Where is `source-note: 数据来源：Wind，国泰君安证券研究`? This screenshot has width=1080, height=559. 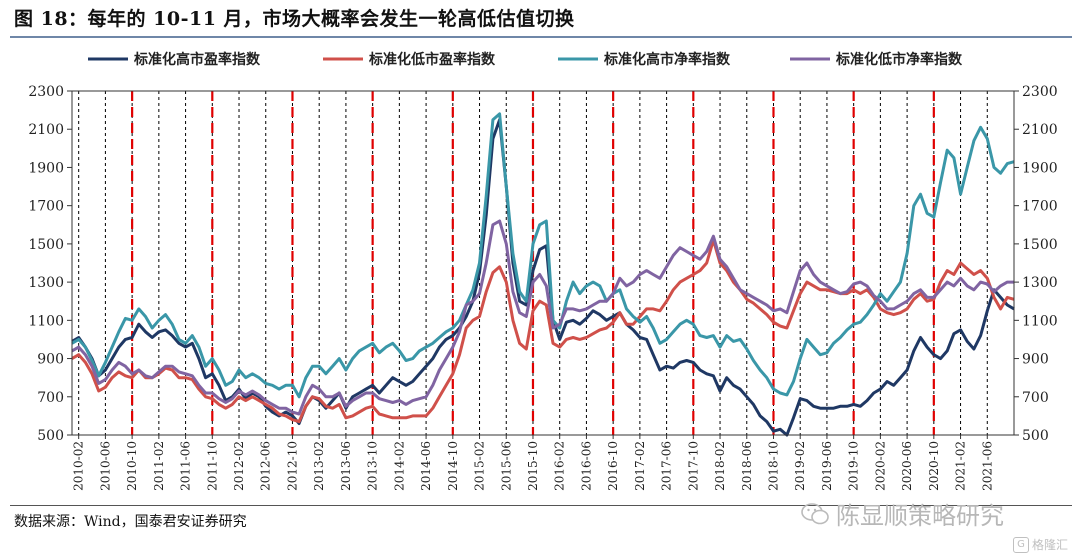 source-note: 数据来源：Wind，国泰君安证券研究 is located at coordinates (130, 522).